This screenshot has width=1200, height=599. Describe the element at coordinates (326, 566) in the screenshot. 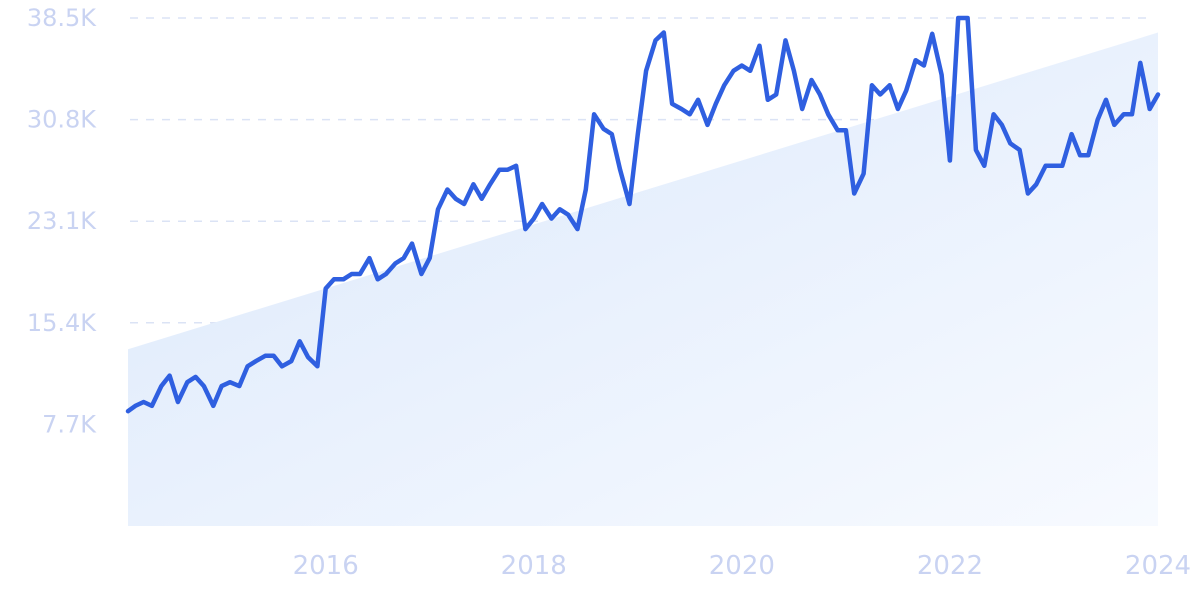

I see `x-tick-label: 2016` at that location.